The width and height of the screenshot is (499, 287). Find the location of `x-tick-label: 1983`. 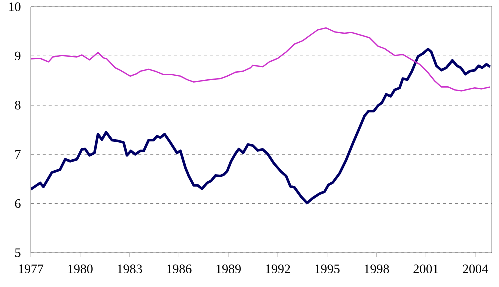

x-tick-label: 1983 is located at coordinates (130, 269).